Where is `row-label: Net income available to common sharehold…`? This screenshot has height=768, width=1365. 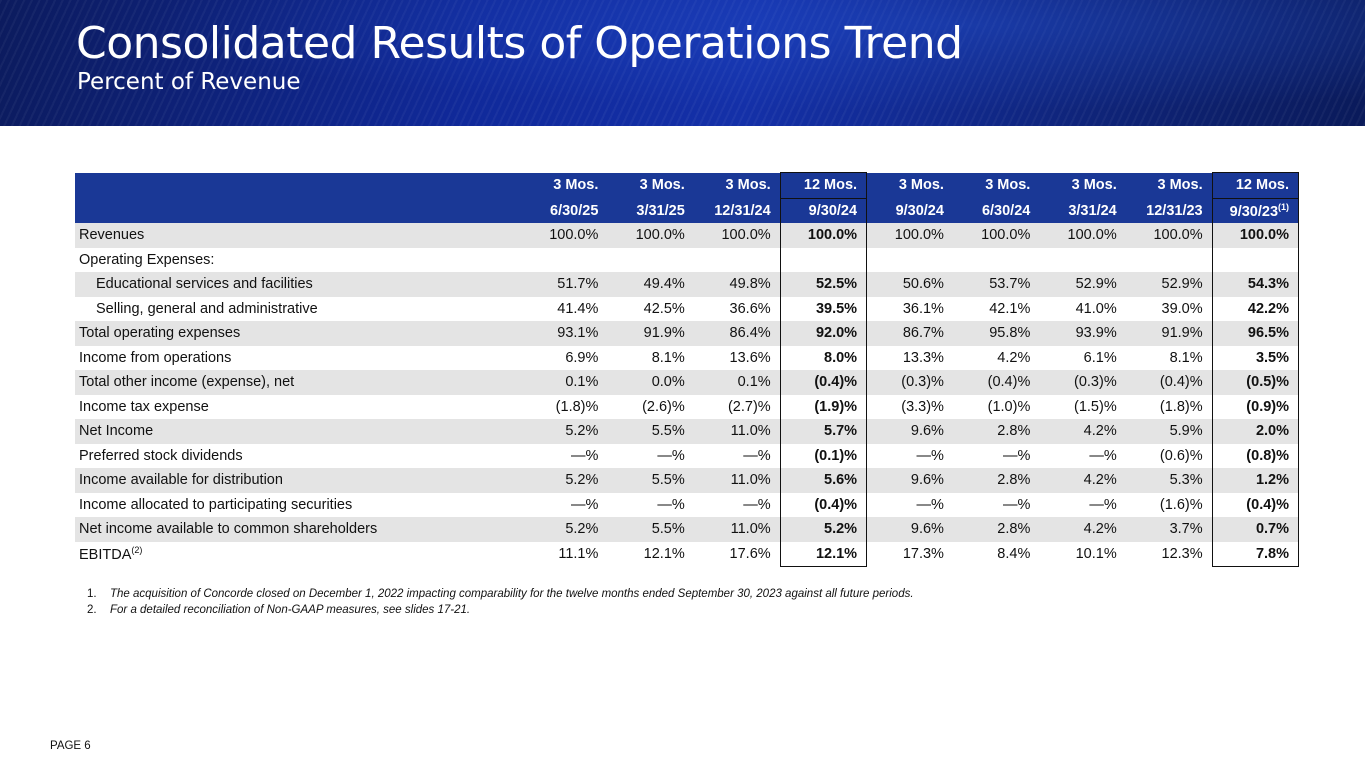 row-label: Net income available to common sharehold… is located at coordinates (298, 529).